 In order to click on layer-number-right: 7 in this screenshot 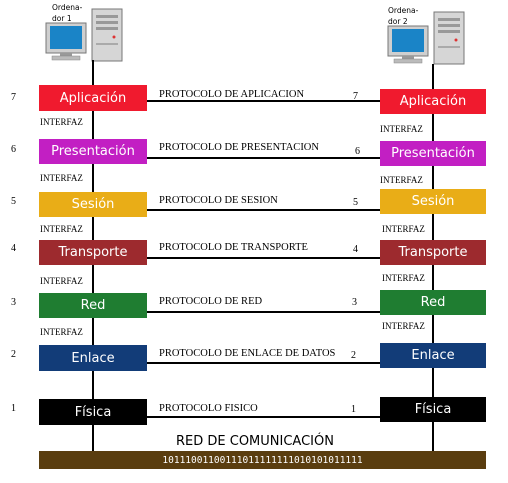, I will do `click(355, 96)`.